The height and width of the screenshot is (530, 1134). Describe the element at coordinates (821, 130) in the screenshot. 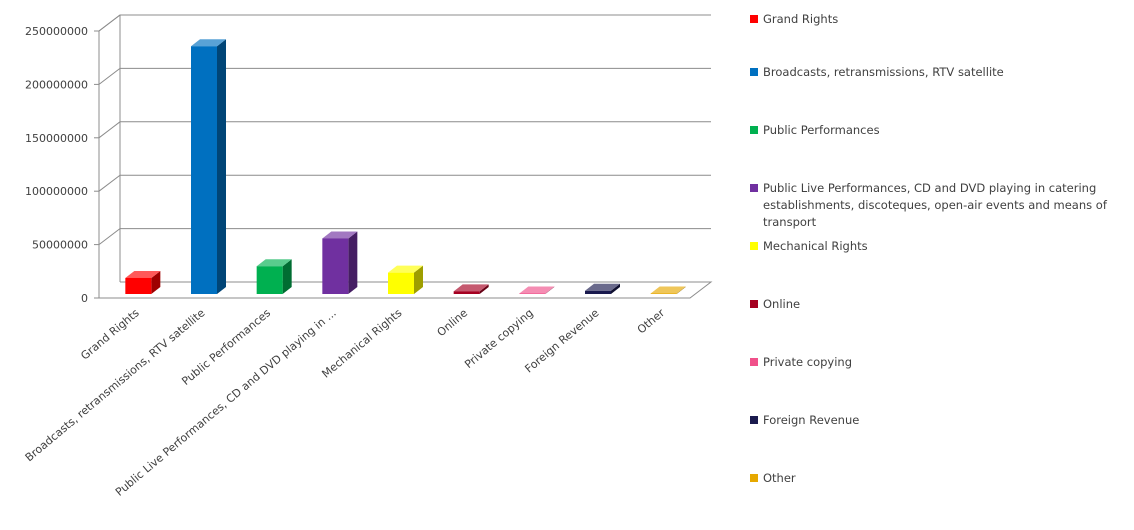

I see `legend-label: Public Performances` at that location.